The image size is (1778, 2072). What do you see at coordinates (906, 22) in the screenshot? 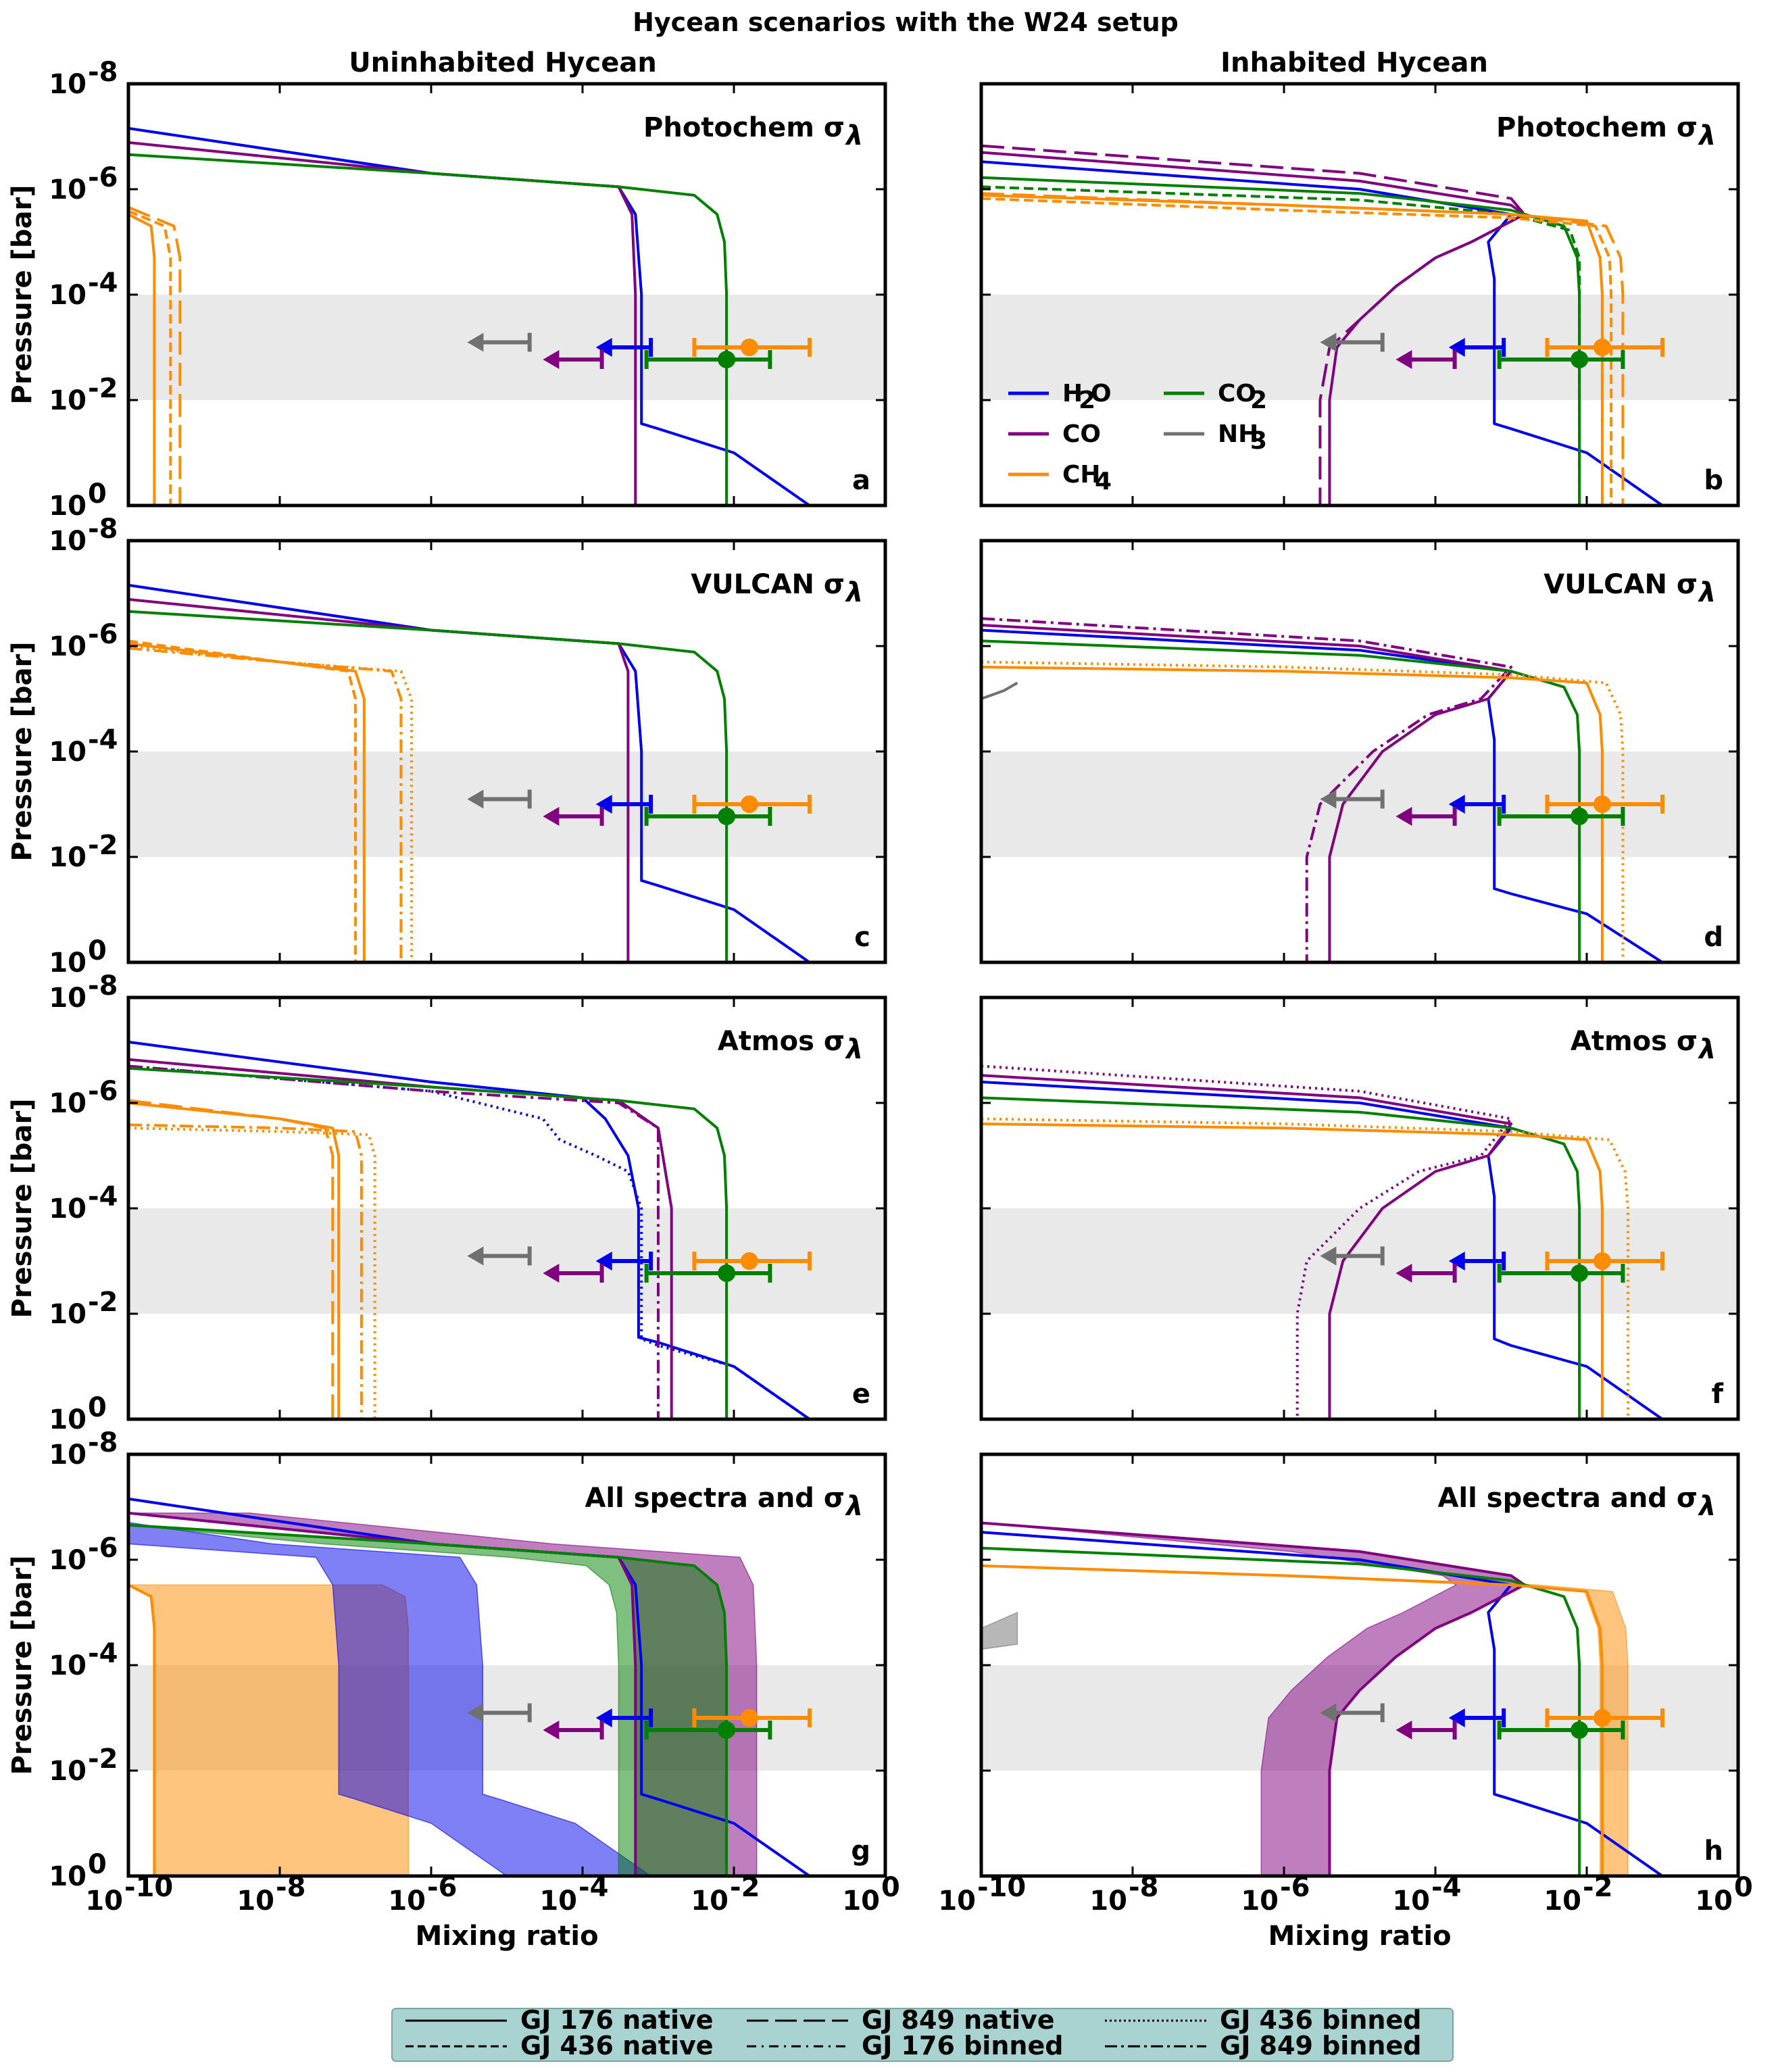
I see `figure-title: Hycean scenarios with the W24 setup` at bounding box center [906, 22].